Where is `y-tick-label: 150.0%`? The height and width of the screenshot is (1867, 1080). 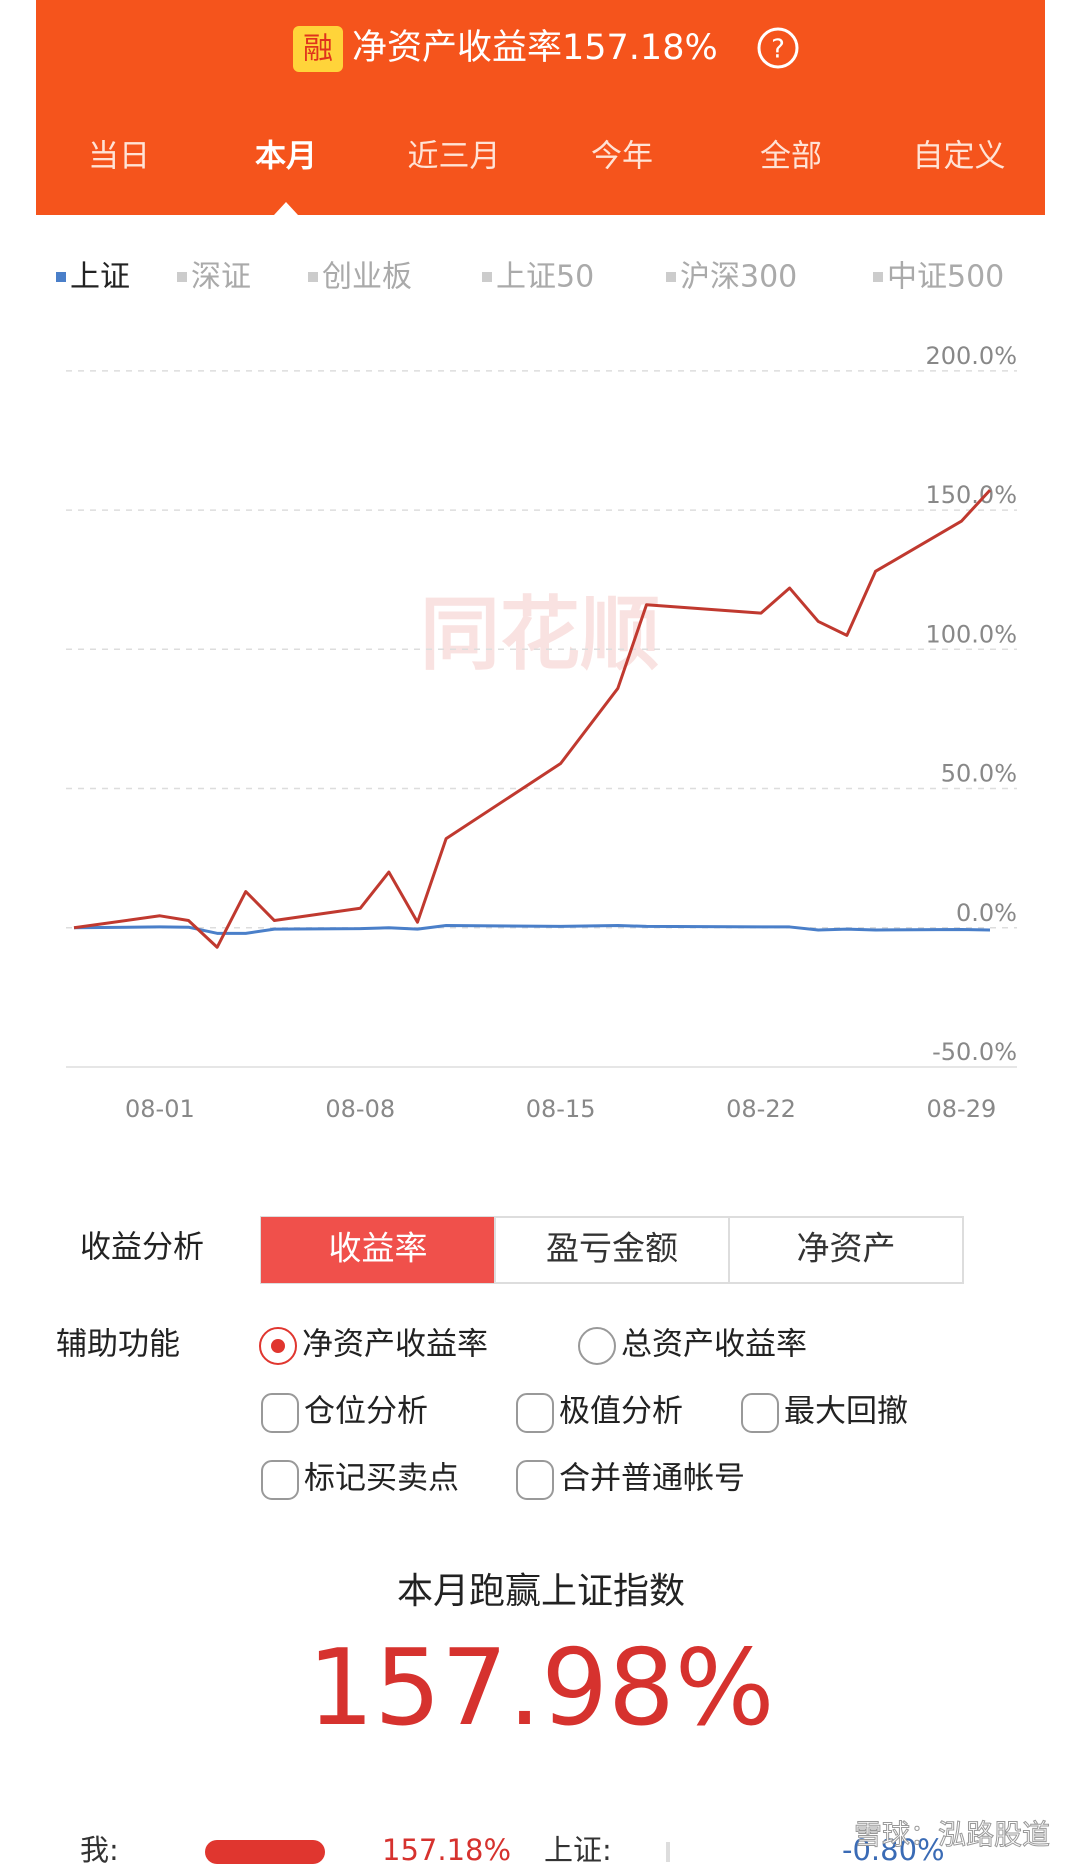 y-tick-label: 150.0% is located at coordinates (971, 495).